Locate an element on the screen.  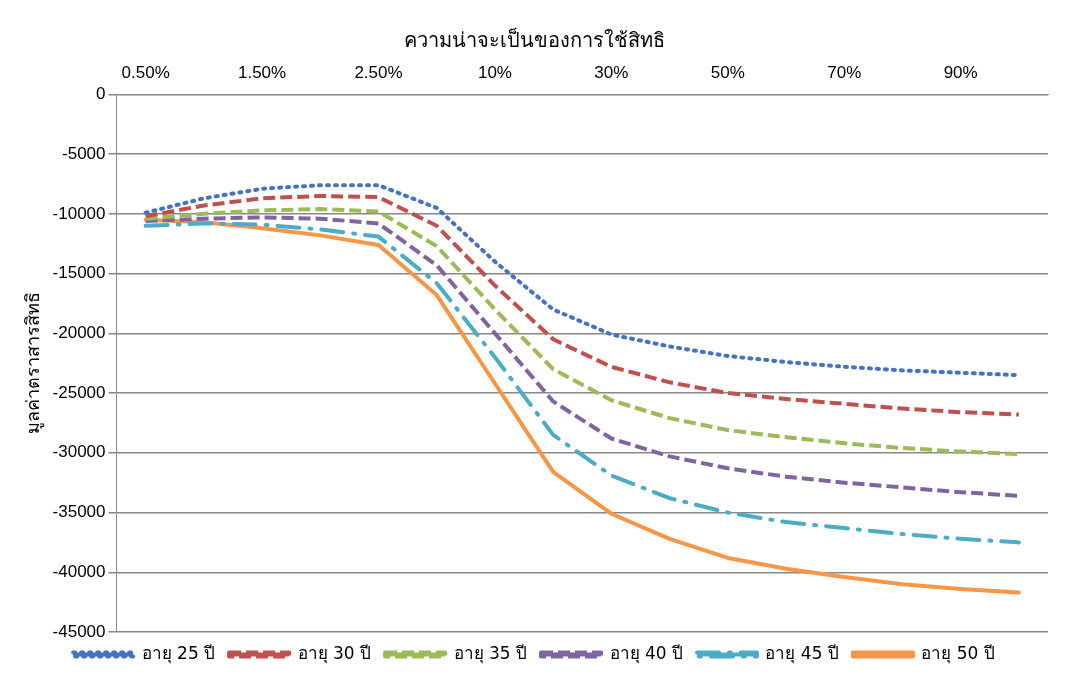
legend-label: อายุ 25 ปี is located at coordinates (178, 653).